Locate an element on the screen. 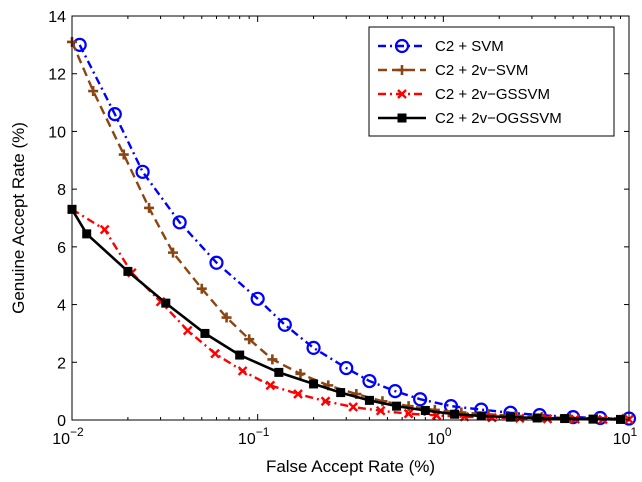 The height and width of the screenshot is (482, 642). y-tick-label: 14 is located at coordinates (57, 17).